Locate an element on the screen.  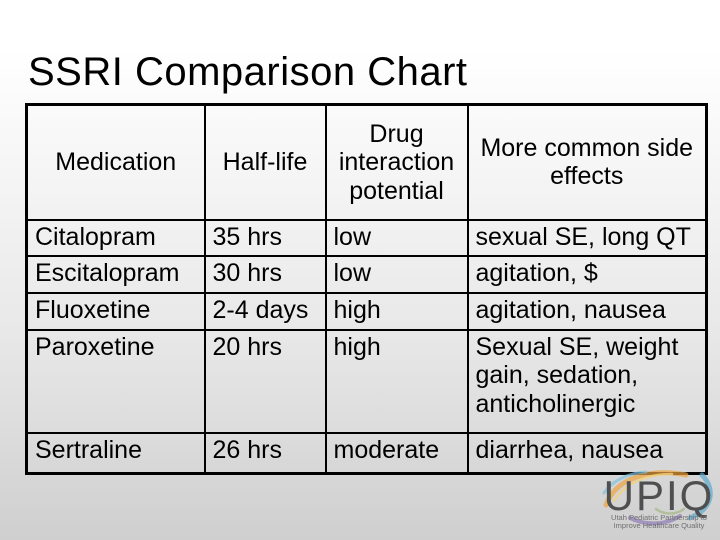
cell-medication: Paroxetine is located at coordinates (115, 381).